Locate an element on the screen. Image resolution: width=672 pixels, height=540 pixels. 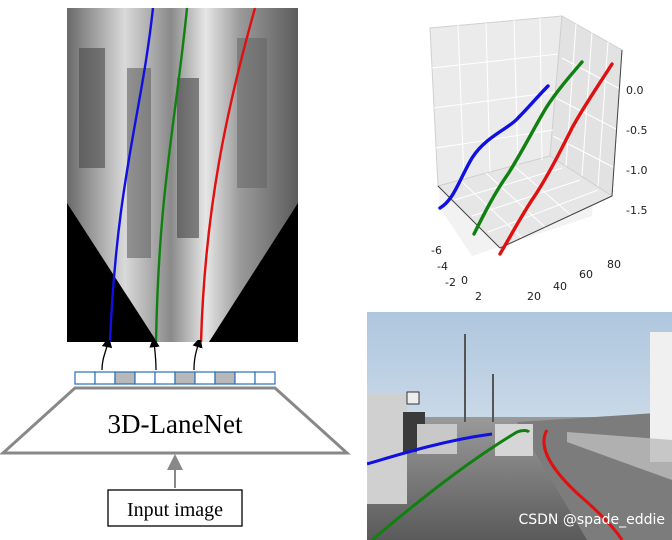
tick-label: -1.0 is located at coordinates (636, 170).